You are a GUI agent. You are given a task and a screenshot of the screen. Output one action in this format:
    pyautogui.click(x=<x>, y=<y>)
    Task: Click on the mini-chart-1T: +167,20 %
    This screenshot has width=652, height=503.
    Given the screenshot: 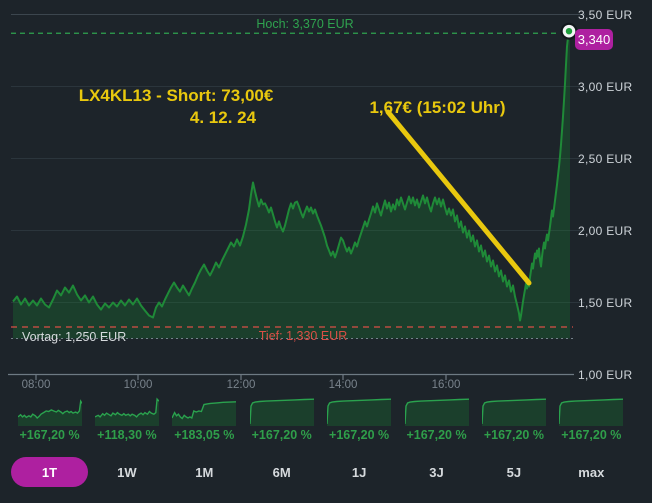 What is the action you would take?
    pyautogui.click(x=49, y=419)
    